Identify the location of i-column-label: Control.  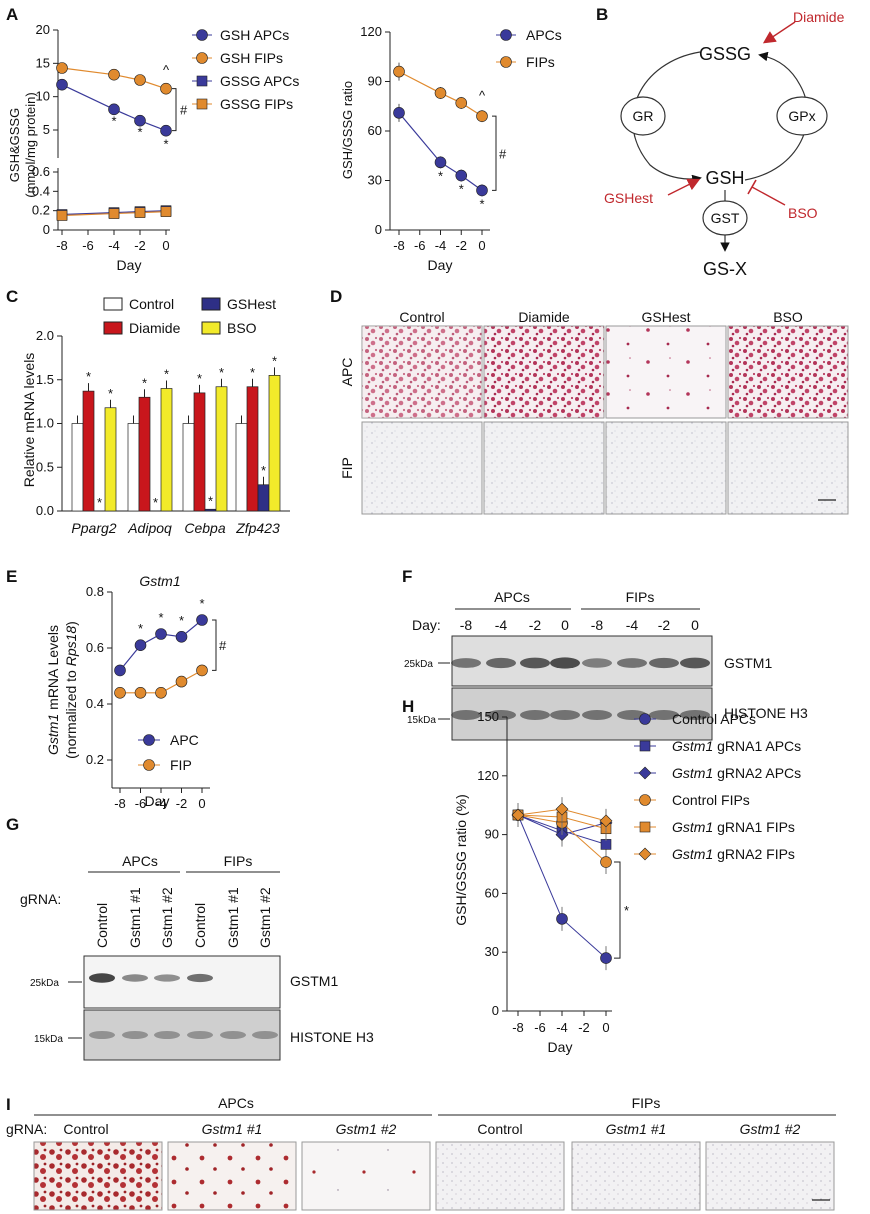
(85, 1129).